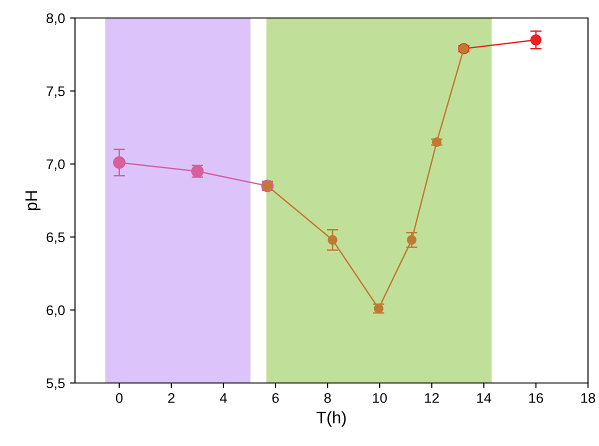  I want to click on y-tick-label: 6,0, so click(55, 311).